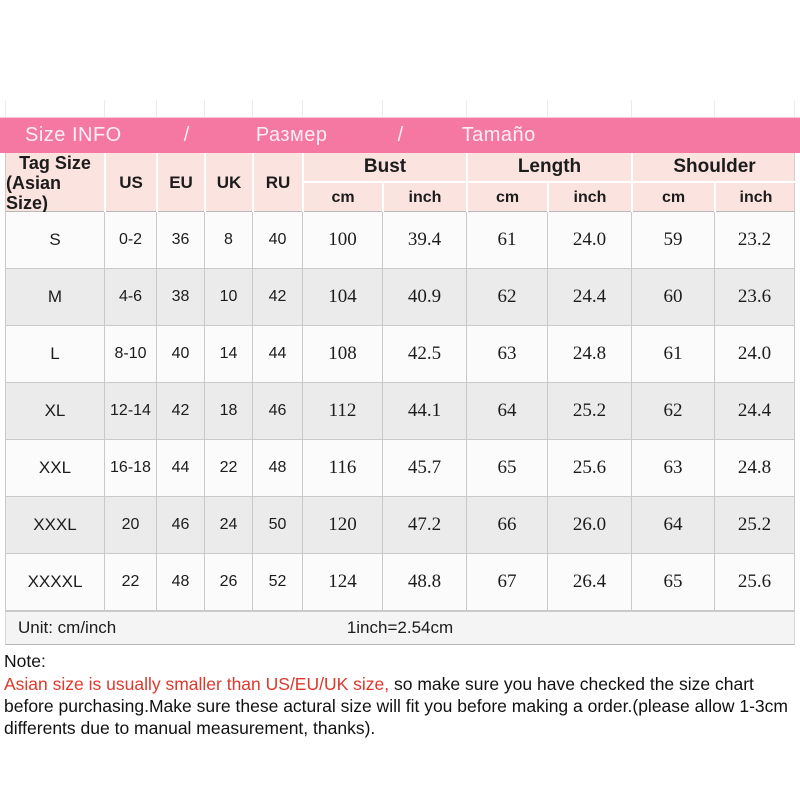 This screenshot has height=800, width=800. I want to click on header-length-cm: cm, so click(508, 197).